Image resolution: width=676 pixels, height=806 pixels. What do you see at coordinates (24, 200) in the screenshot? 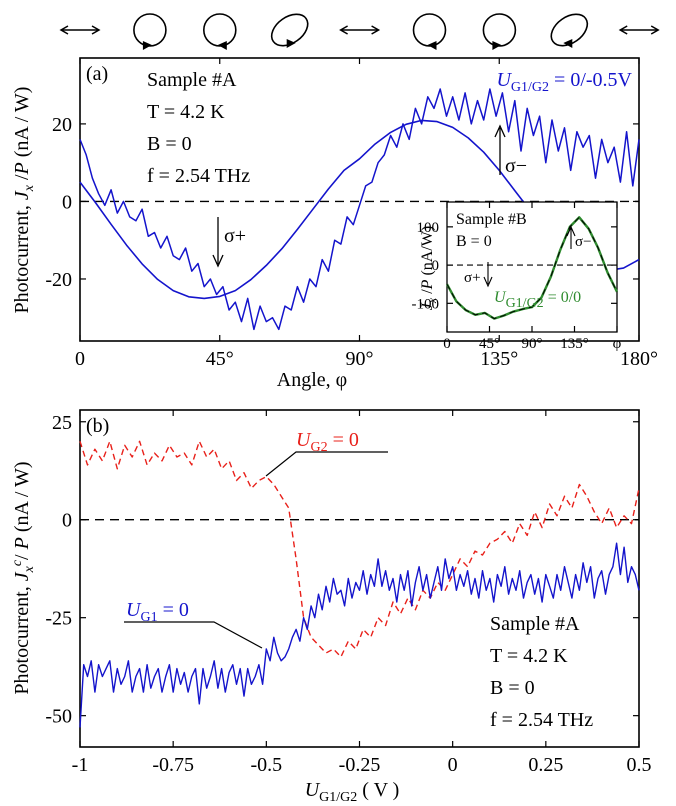
I see `panel-a-ylabel: Photocurrent, Jx /P (nA / W)` at bounding box center [24, 200].